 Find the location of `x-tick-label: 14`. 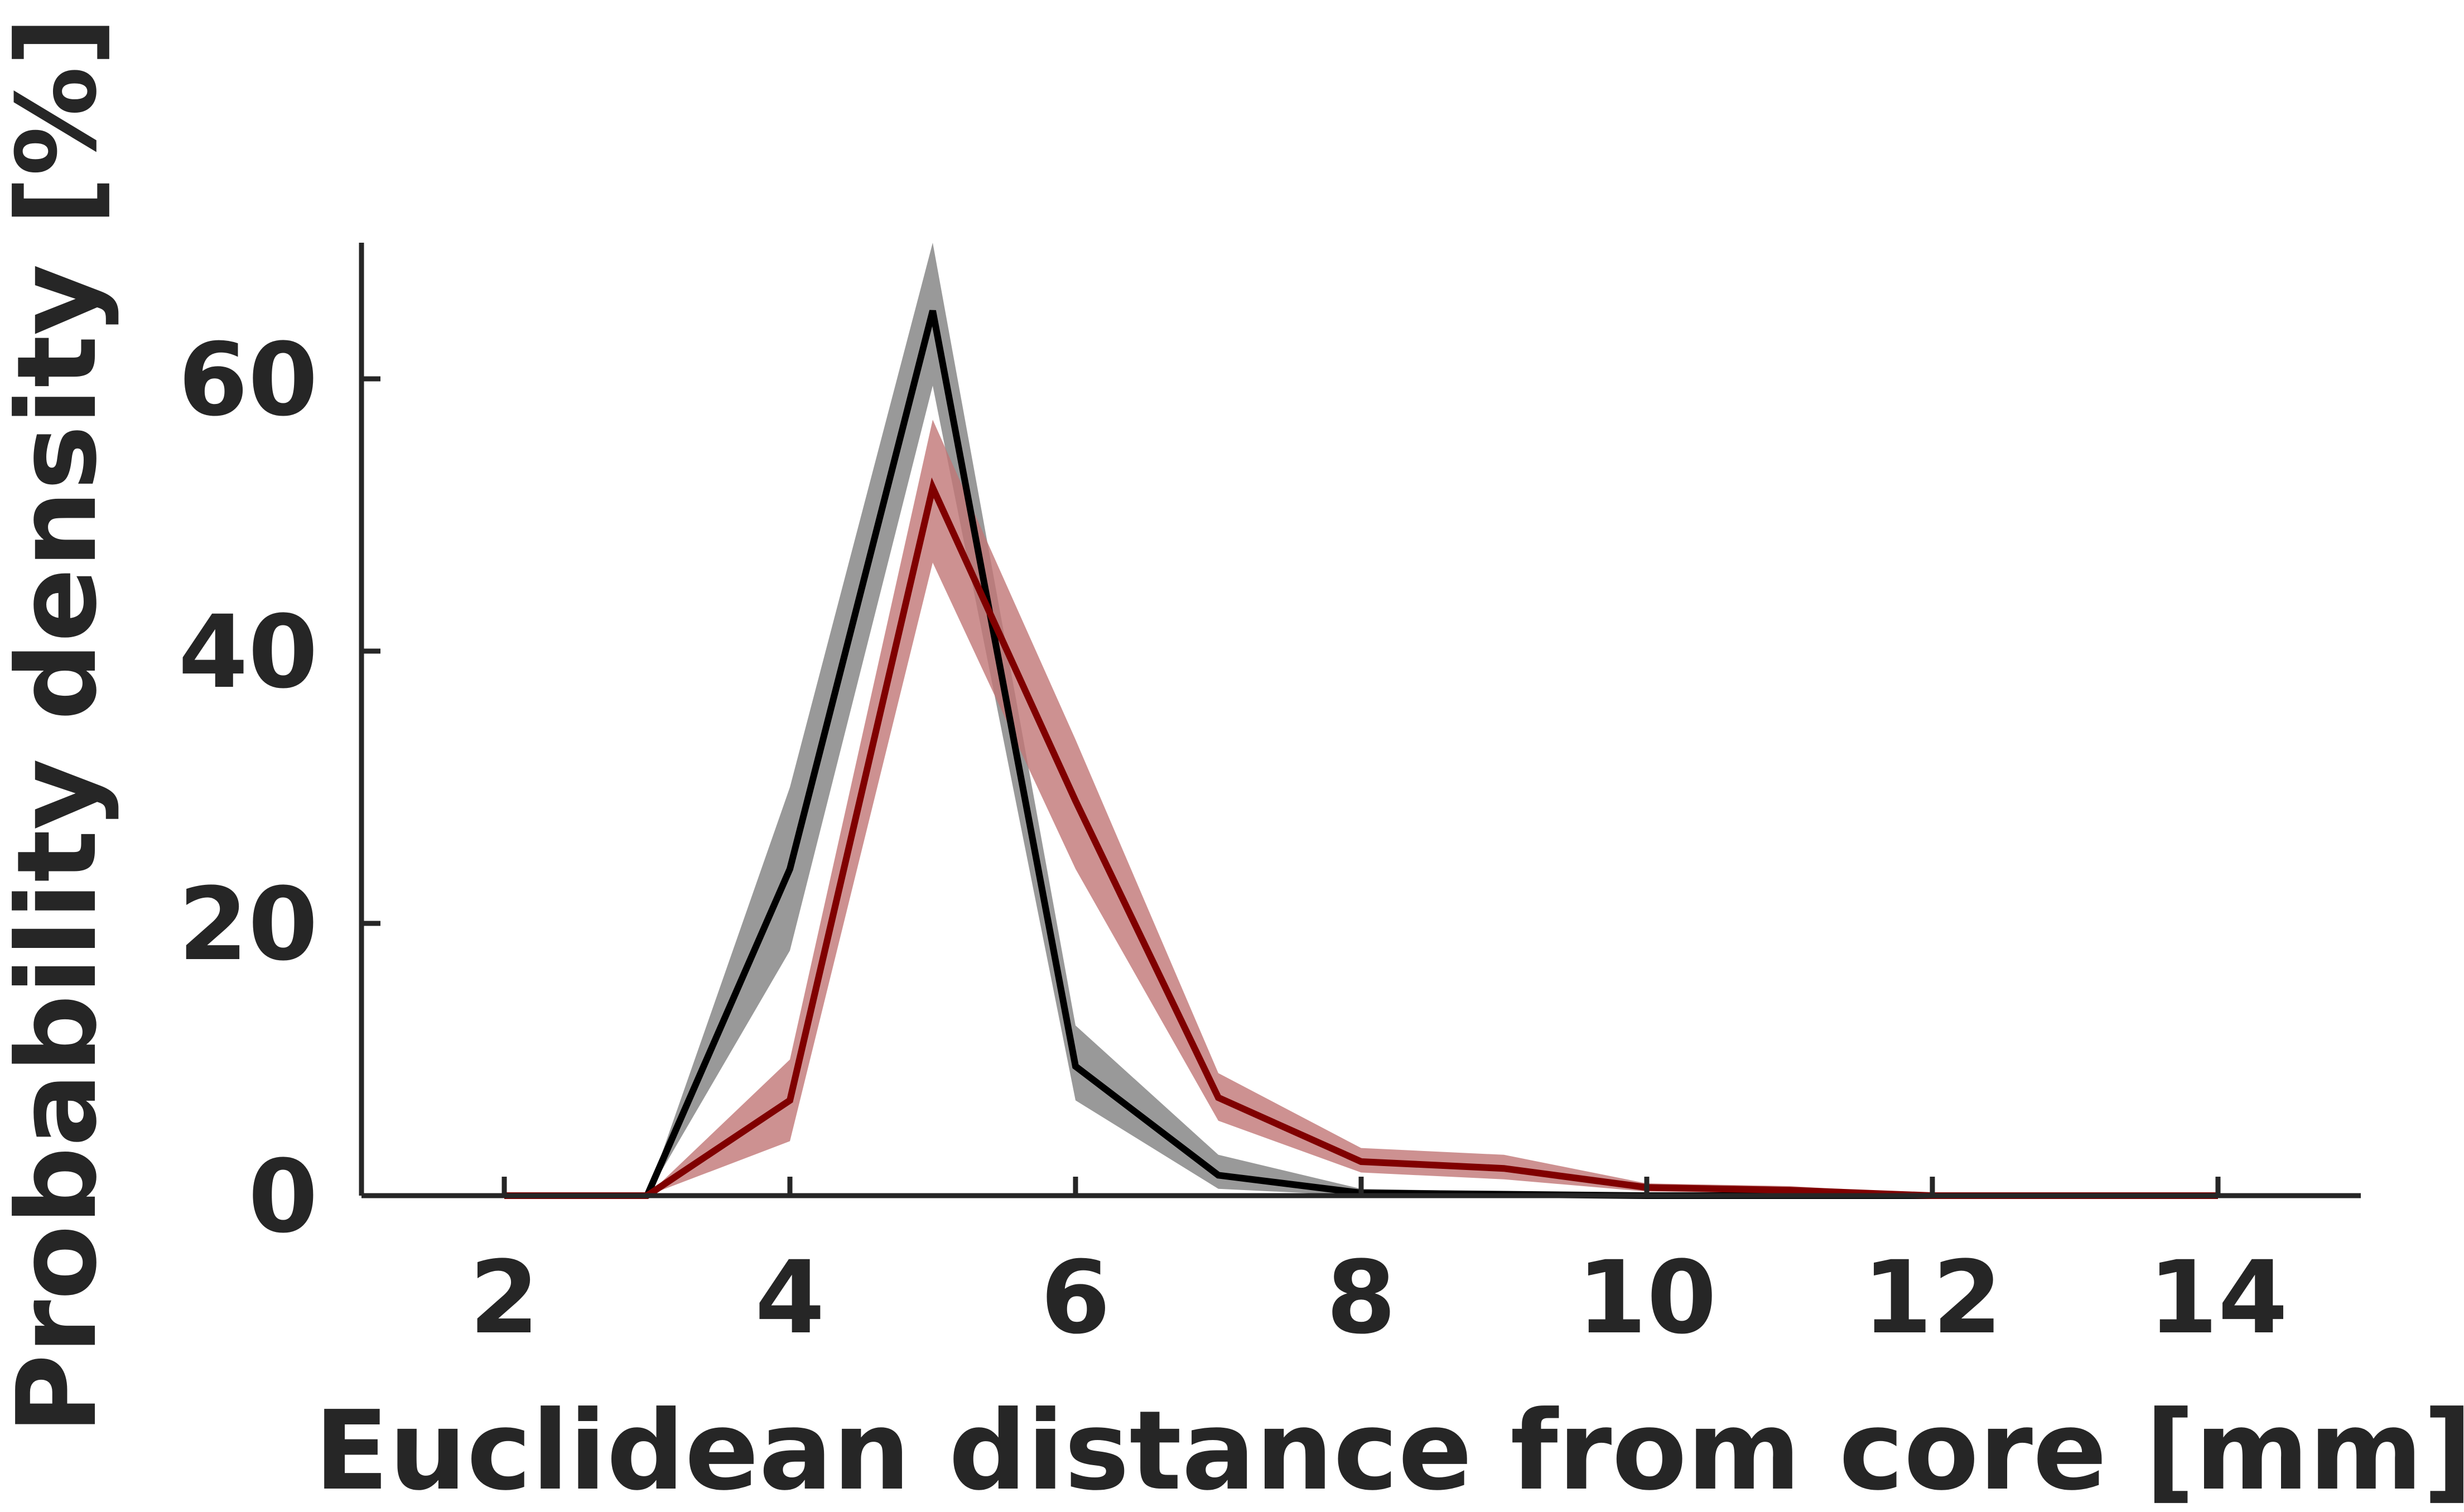

x-tick-label: 14 is located at coordinates (2218, 1298).